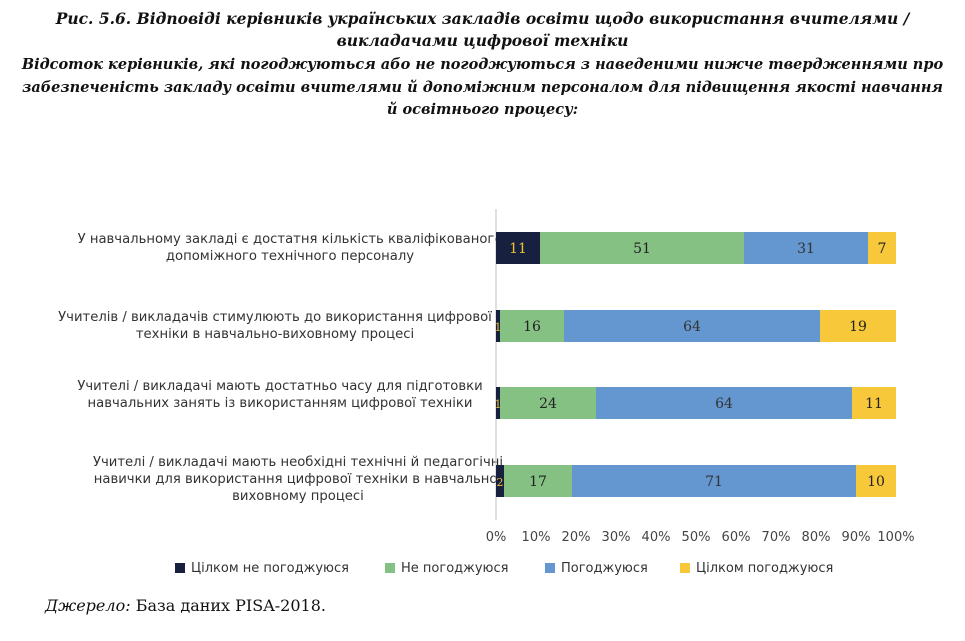 The width and height of the screenshot is (965, 641). I want to click on bar-data-label: 71, so click(714, 482).